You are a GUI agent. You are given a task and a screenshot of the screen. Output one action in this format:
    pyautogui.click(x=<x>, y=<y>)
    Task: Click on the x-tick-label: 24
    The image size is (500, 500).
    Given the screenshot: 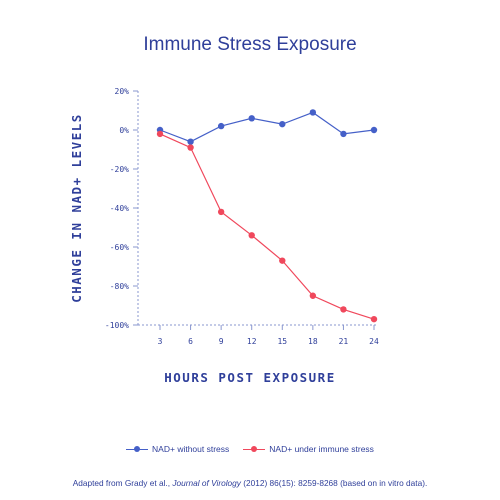 What is the action you would take?
    pyautogui.click(x=374, y=341)
    